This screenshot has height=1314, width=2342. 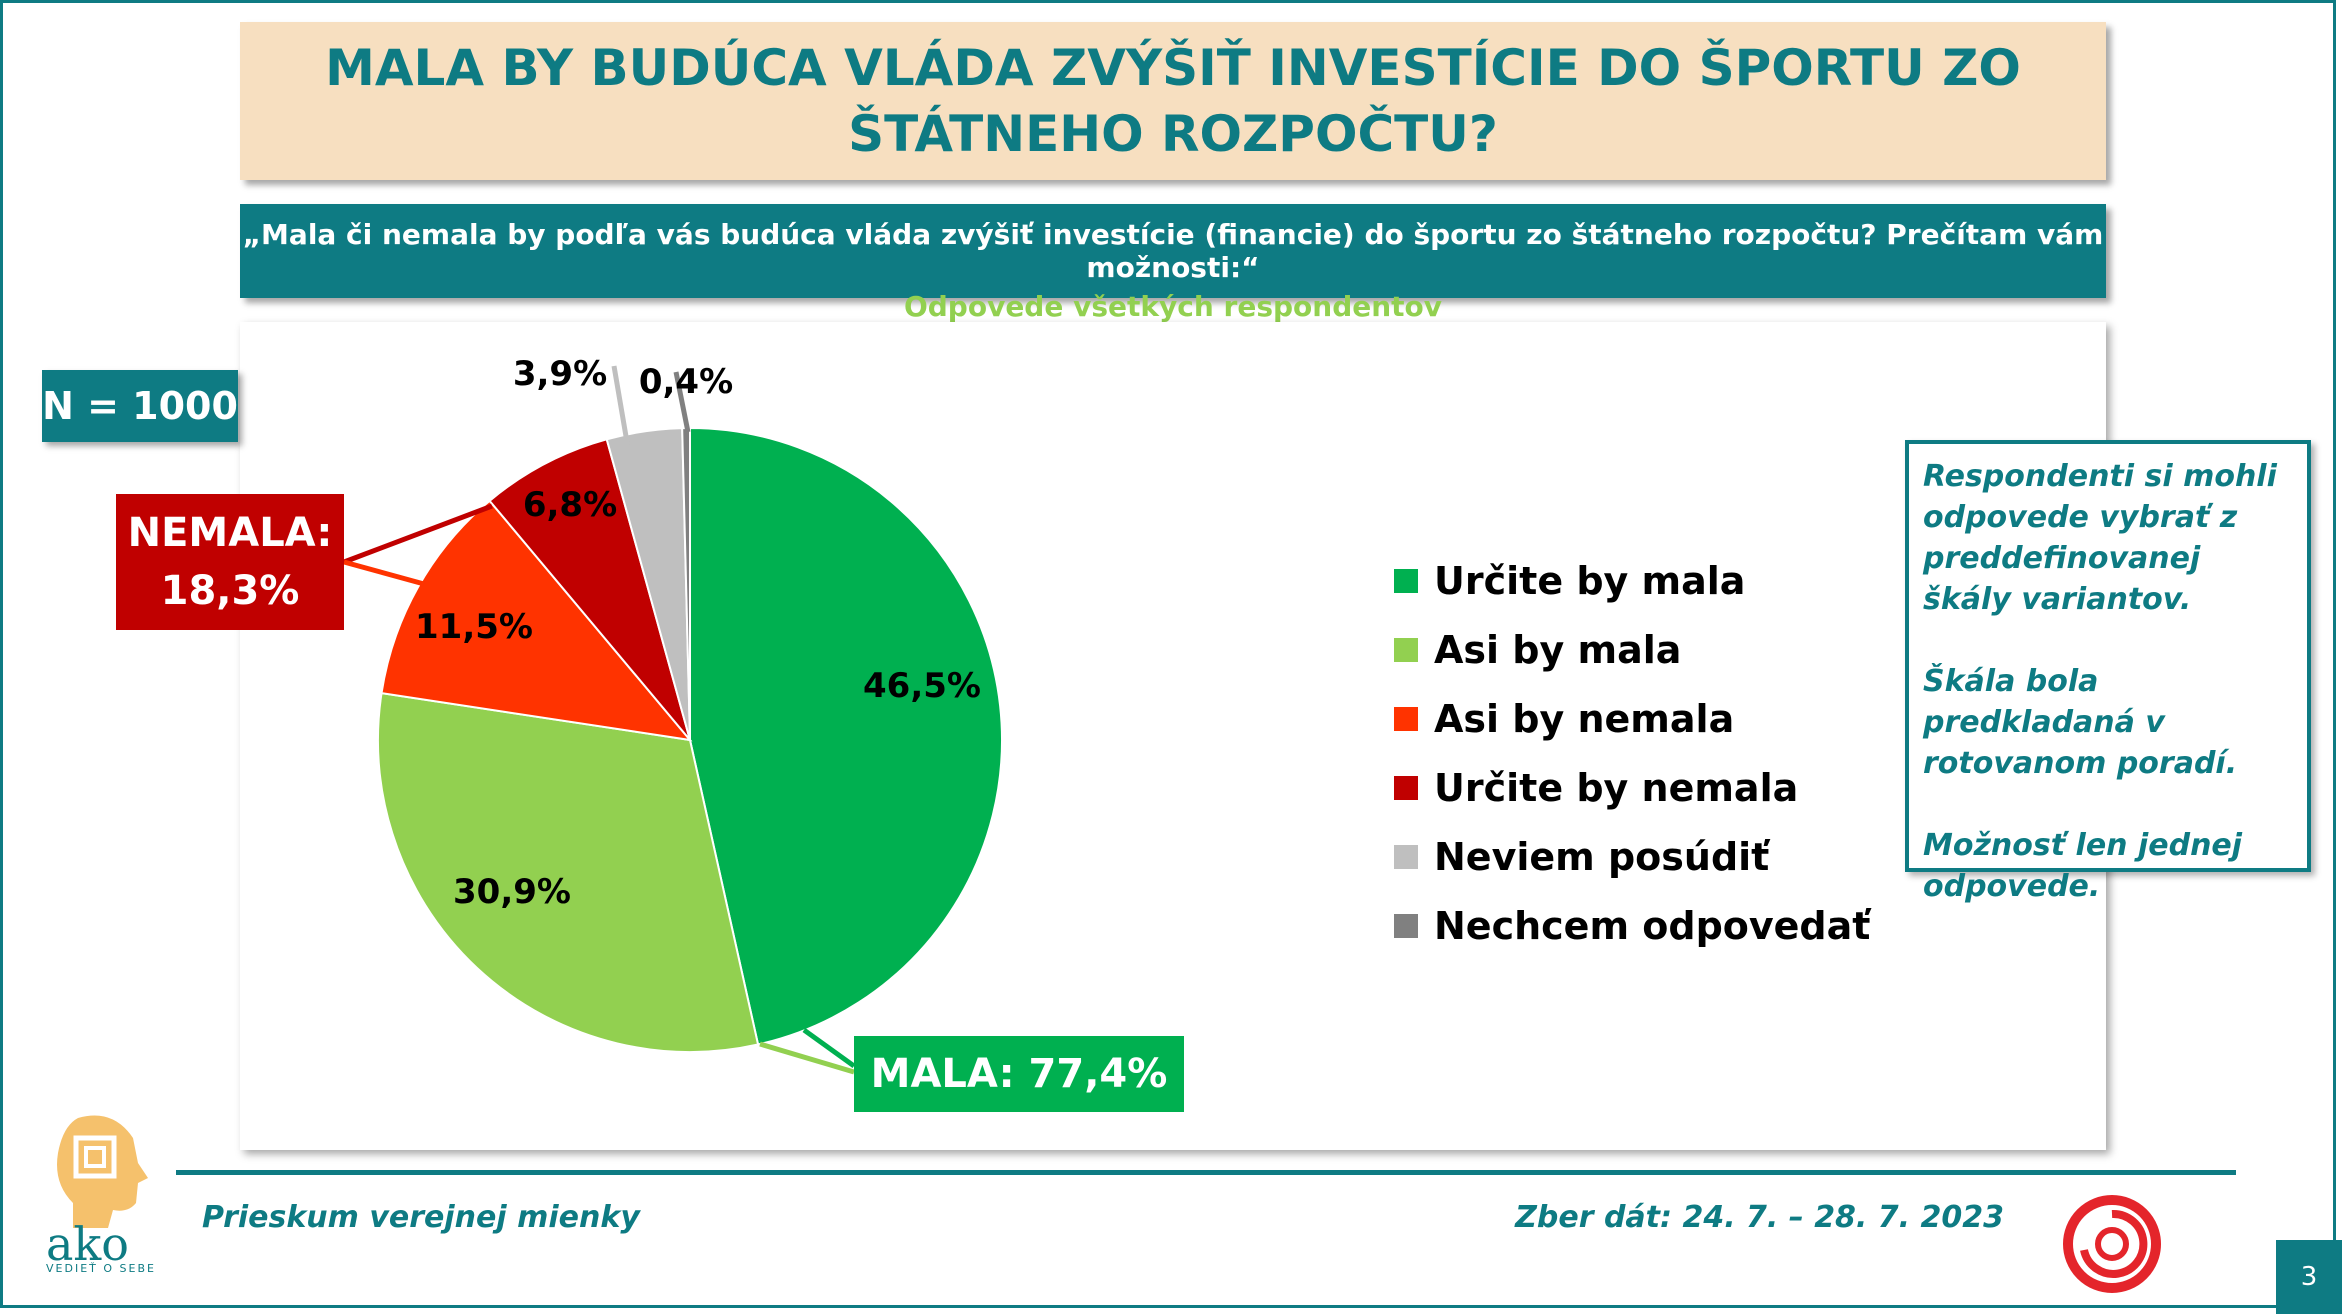 I want to click on legend-label: Určite by mala, so click(x=1590, y=580).